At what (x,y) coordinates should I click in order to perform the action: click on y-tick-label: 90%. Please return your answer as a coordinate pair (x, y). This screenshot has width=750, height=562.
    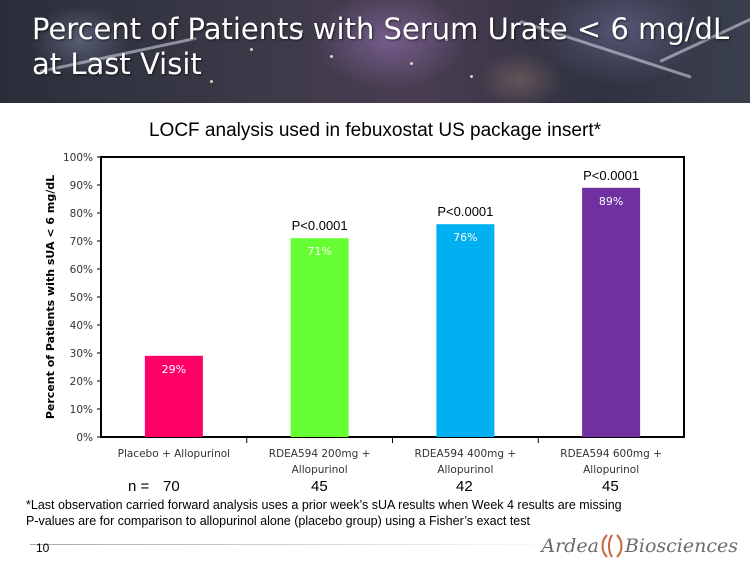
    Looking at the image, I should click on (81, 186).